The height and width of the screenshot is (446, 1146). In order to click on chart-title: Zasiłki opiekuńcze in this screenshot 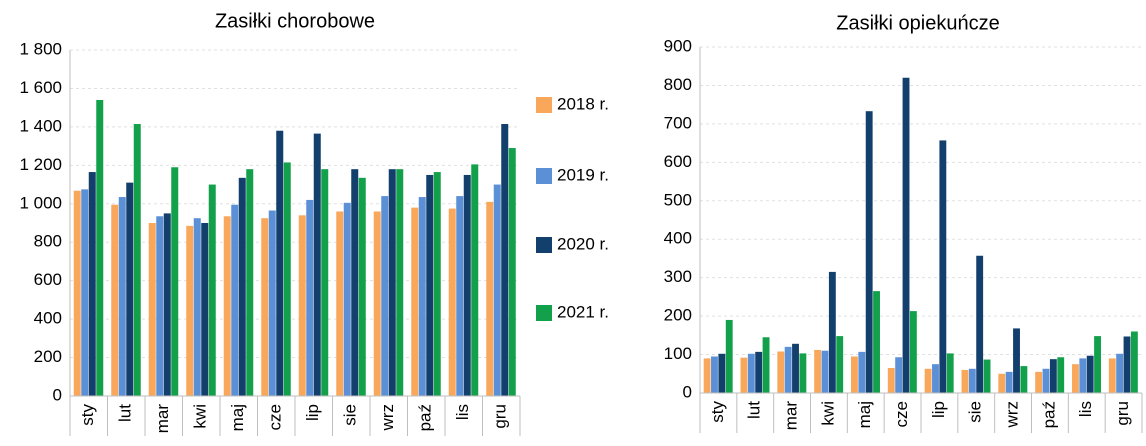, I will do `click(917, 23)`.